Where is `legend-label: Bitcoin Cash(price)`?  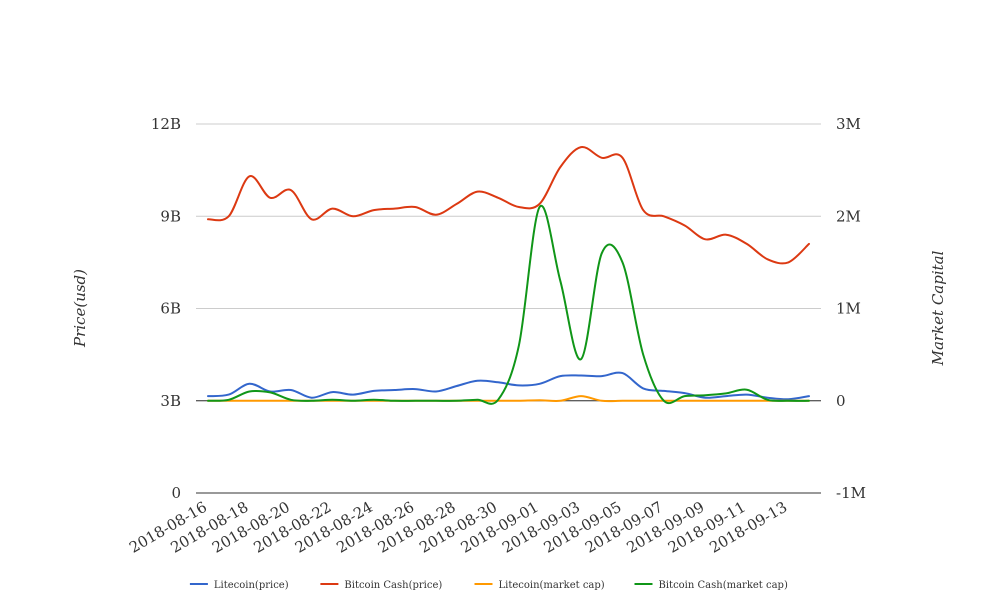
legend-label: Bitcoin Cash(price) is located at coordinates (393, 585).